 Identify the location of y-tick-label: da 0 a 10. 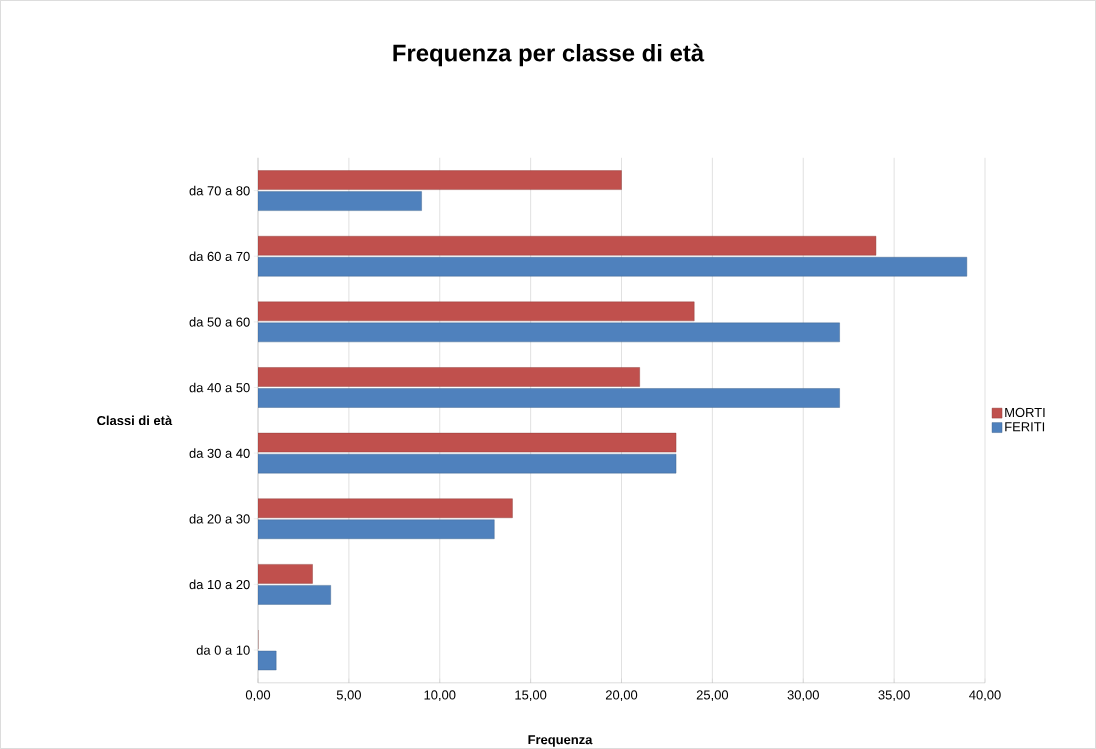
(223, 650).